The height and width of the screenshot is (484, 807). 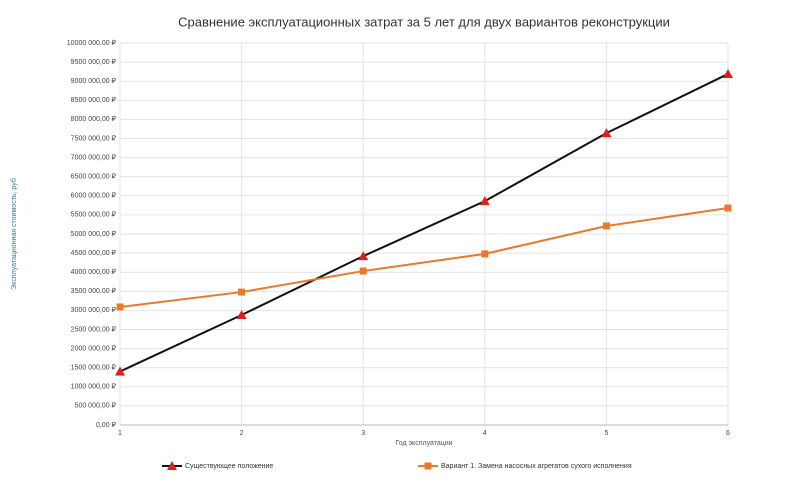 What do you see at coordinates (120, 433) in the screenshot?
I see `x-tick-label: 1` at bounding box center [120, 433].